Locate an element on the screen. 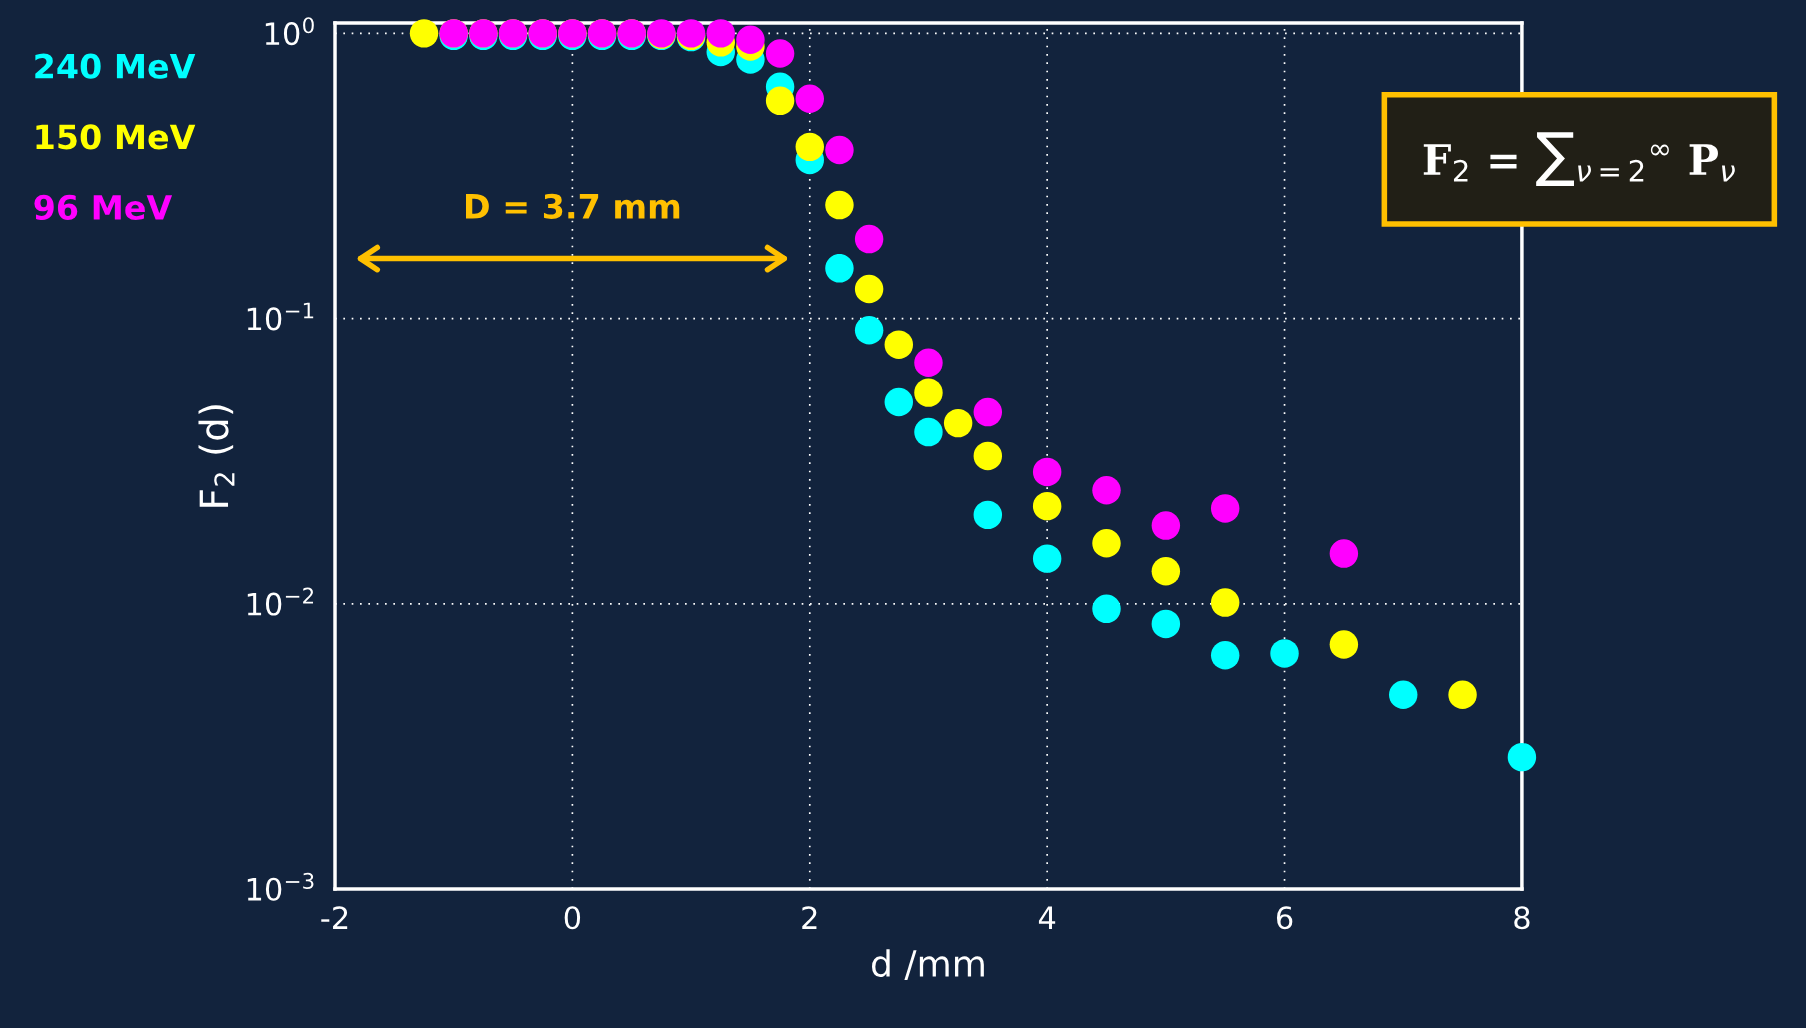  x-tick-label: 6 is located at coordinates (1284, 918).